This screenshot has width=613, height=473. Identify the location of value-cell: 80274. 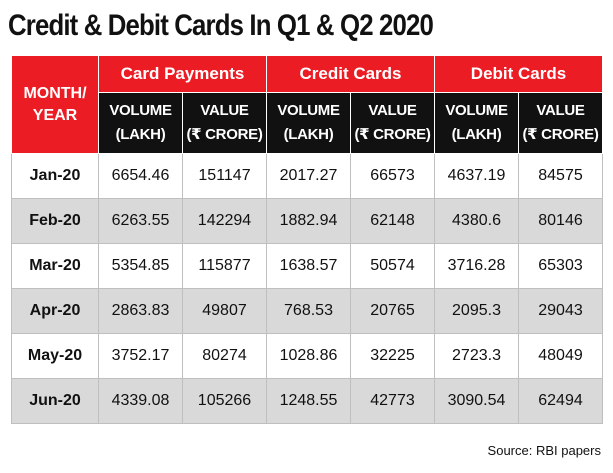
(224, 356).